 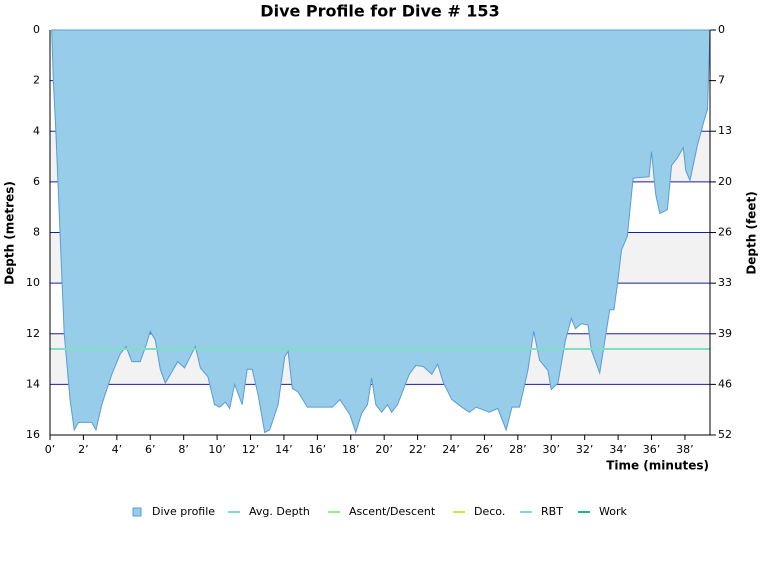 I want to click on legend-label: Deco., so click(x=489, y=511).